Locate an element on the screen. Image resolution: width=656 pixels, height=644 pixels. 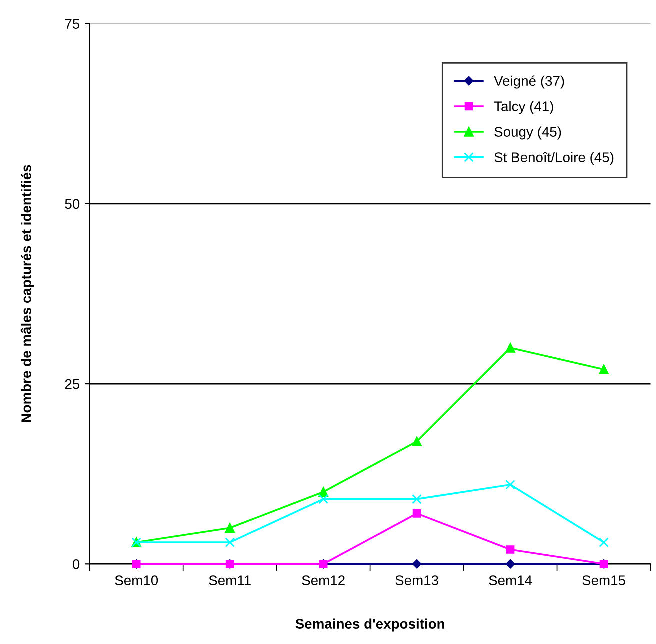
legend-label: Talcy (41) is located at coordinates (524, 107).